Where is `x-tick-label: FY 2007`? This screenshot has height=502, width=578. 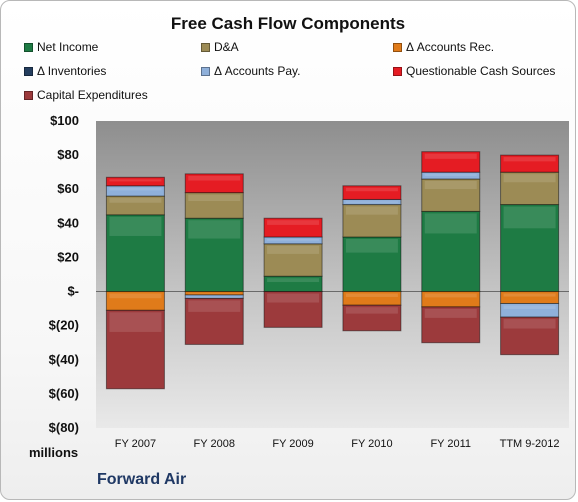
x-tick-label: FY 2007 is located at coordinates (135, 444).